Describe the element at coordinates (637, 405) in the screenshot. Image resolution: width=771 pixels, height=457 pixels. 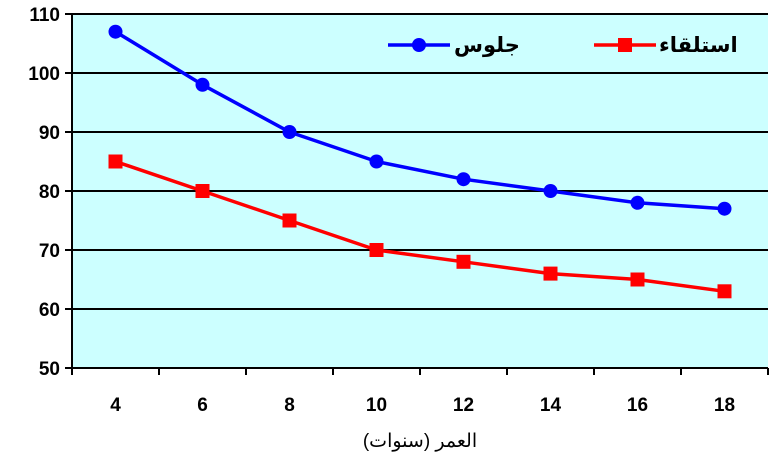
I see `x-tick-label-16: 16` at that location.